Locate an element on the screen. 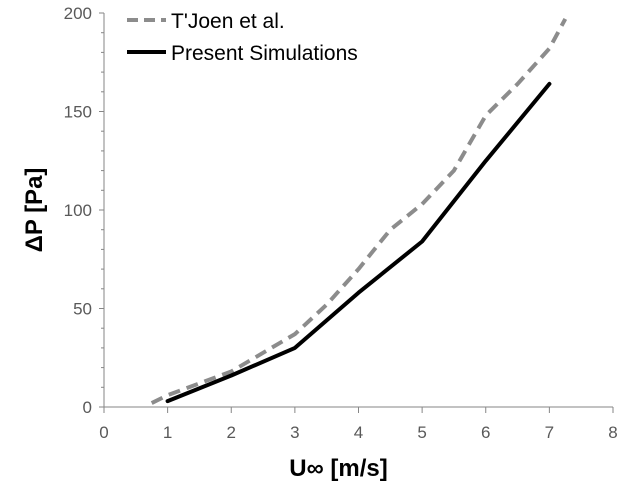  legend-label-2: Present Simulations is located at coordinates (264, 53).